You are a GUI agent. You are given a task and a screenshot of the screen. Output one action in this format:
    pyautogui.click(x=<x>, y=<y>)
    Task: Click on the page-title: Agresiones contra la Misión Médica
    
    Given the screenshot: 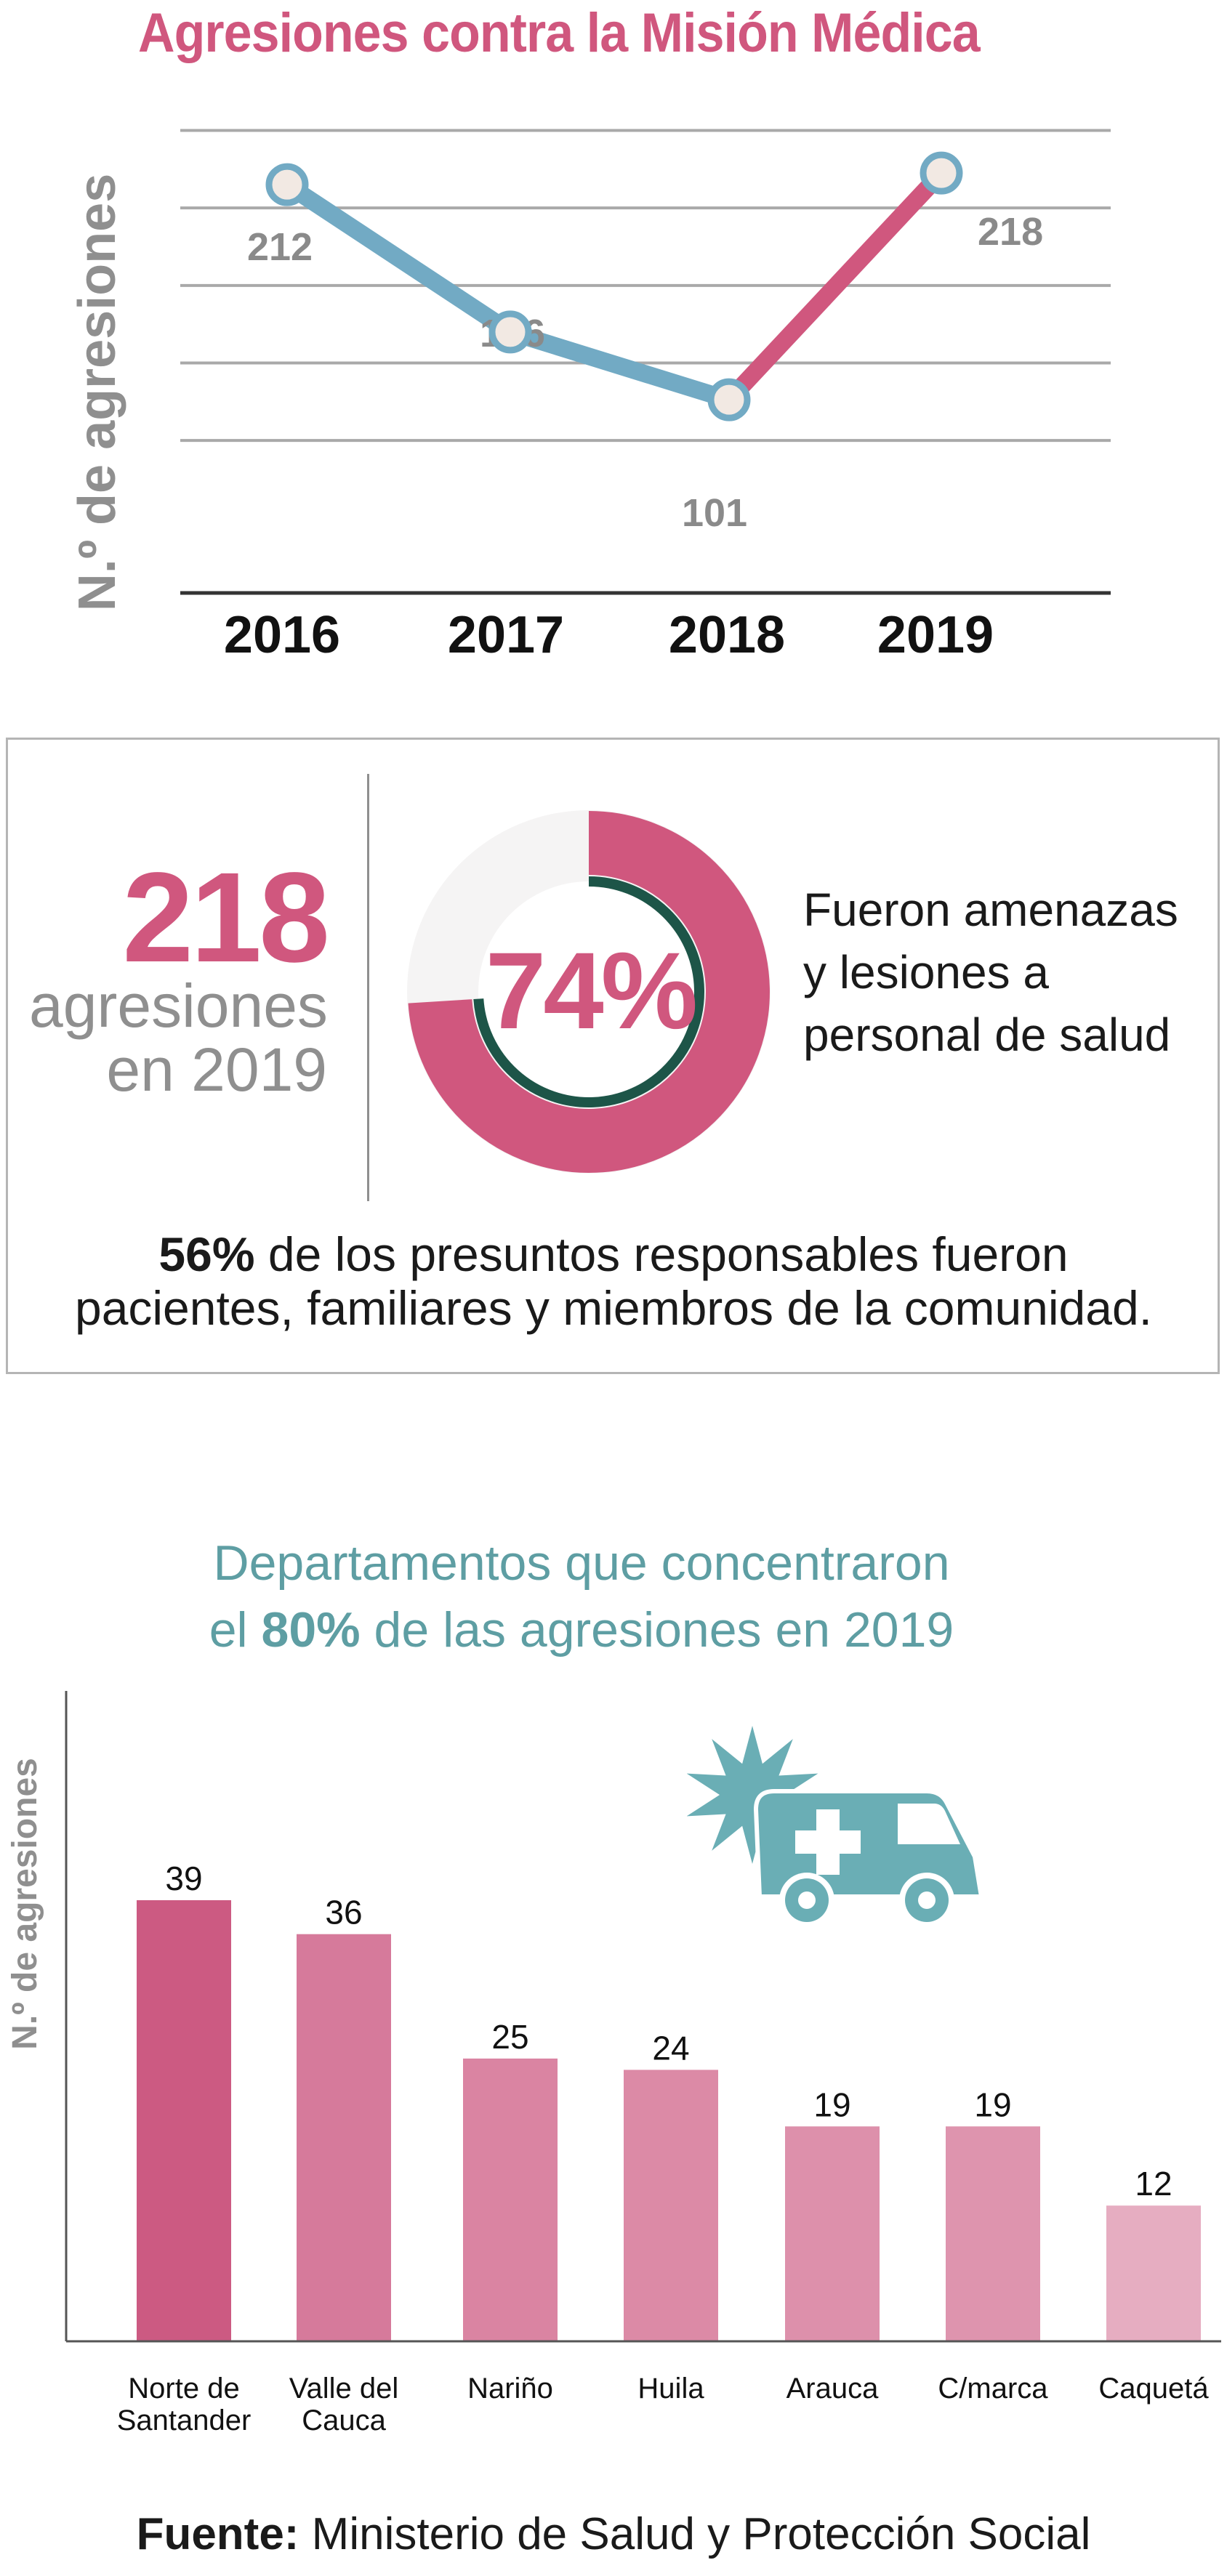 What is the action you would take?
    pyautogui.click(x=559, y=33)
    